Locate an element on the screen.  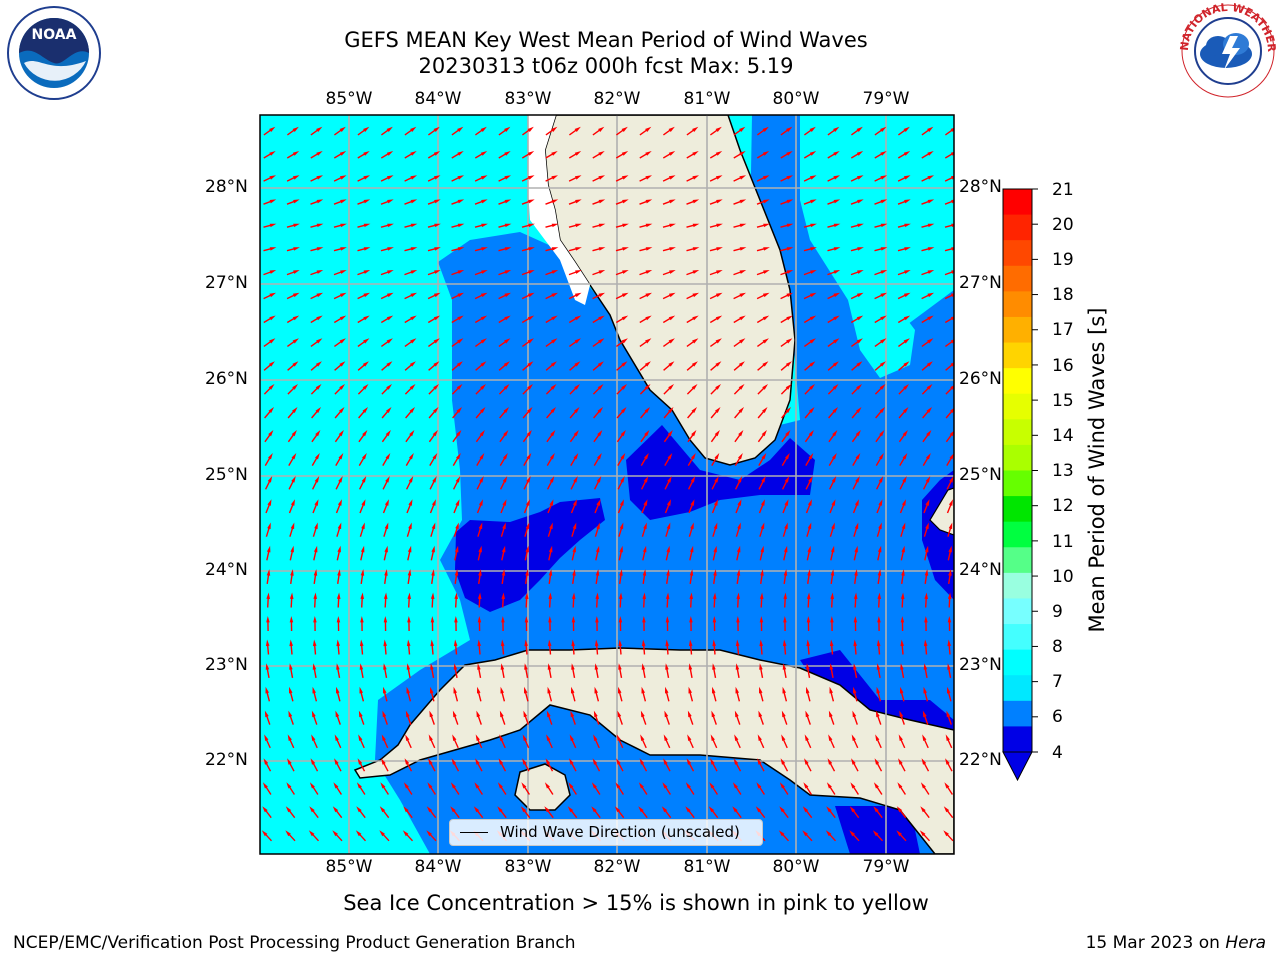
colorbar-tick: 14 is located at coordinates (1063, 436).